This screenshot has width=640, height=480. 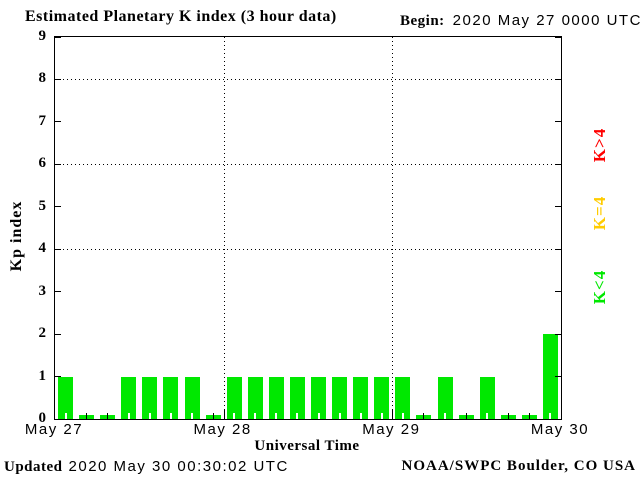 I want to click on begin-label: Begin:, so click(x=422, y=21).